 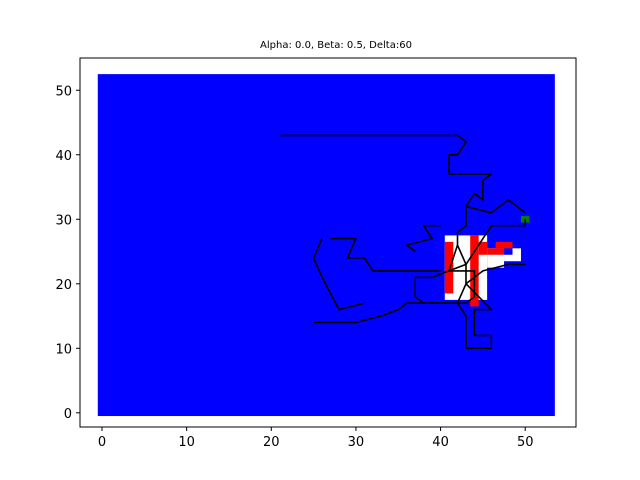 What do you see at coordinates (525, 219) in the screenshot?
I see `goal-cell` at bounding box center [525, 219].